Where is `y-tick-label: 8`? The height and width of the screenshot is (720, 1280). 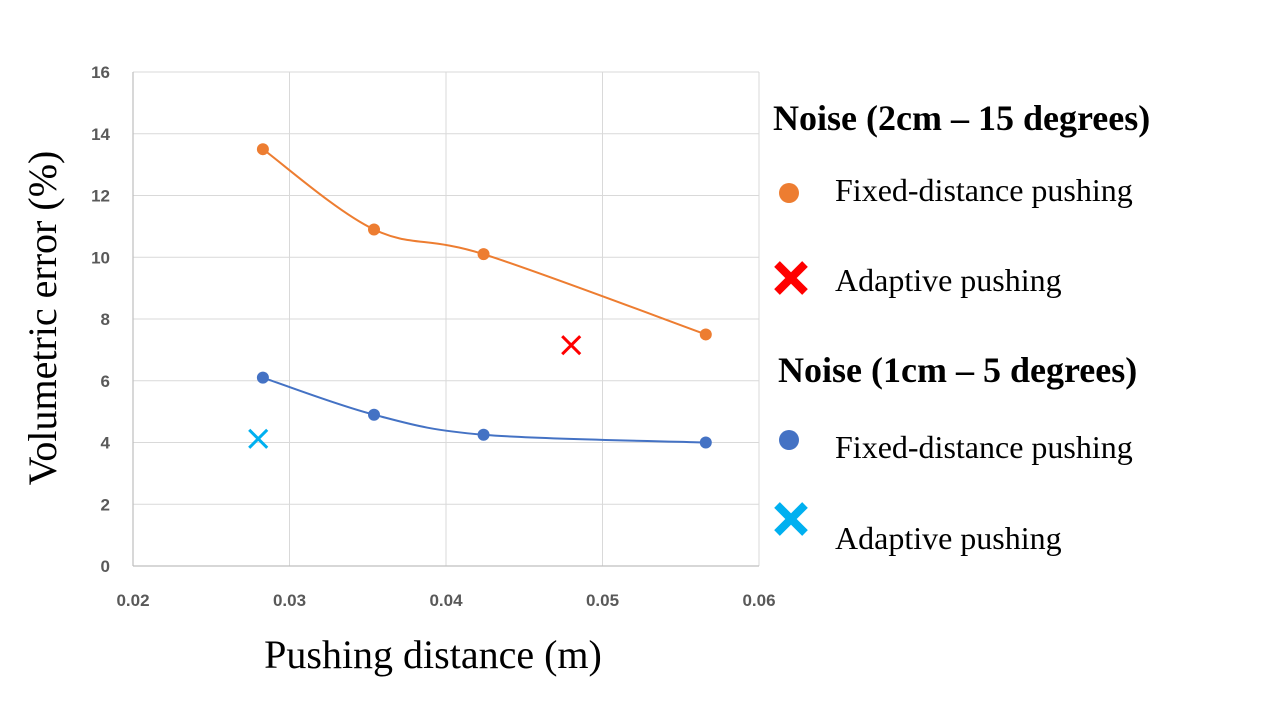 y-tick-label: 8 is located at coordinates (105, 319).